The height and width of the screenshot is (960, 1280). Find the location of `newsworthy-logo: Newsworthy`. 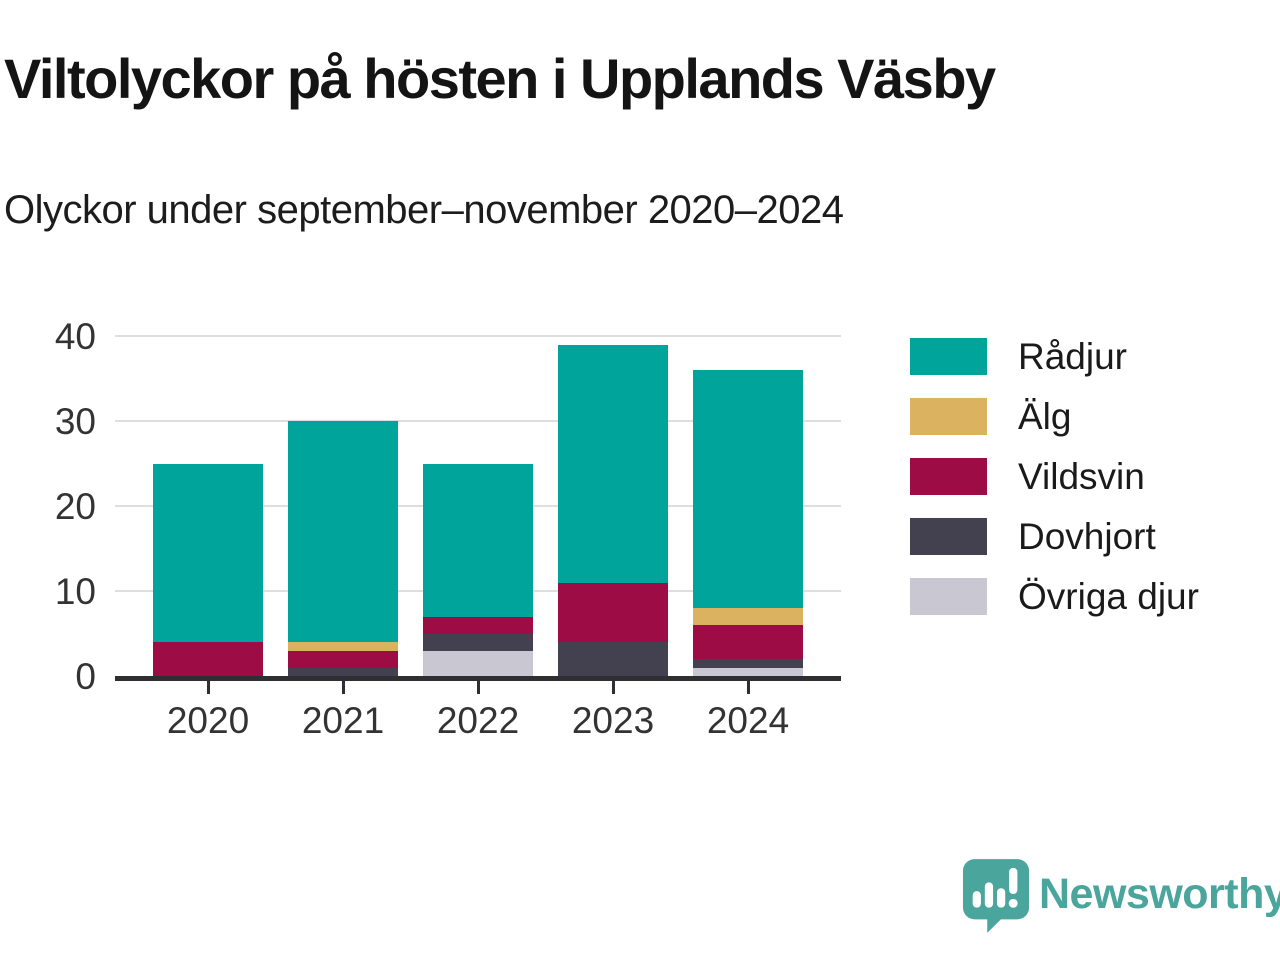

newsworthy-logo: Newsworthy is located at coordinates (1121, 896).